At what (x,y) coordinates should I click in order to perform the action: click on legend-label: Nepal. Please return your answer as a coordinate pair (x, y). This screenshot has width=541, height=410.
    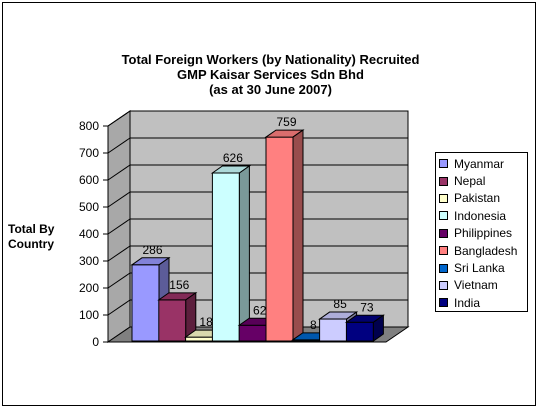
    Looking at the image, I should click on (470, 181).